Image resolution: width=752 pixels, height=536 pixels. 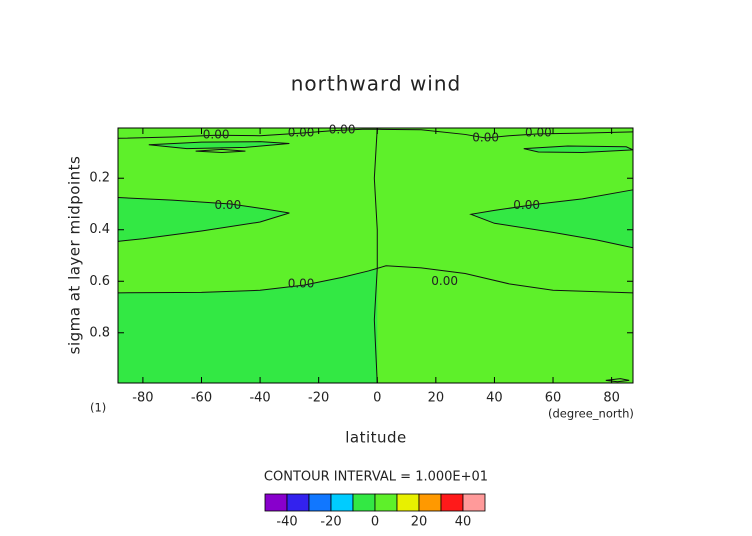 I want to click on x-tick-label: -40, so click(x=259, y=398).